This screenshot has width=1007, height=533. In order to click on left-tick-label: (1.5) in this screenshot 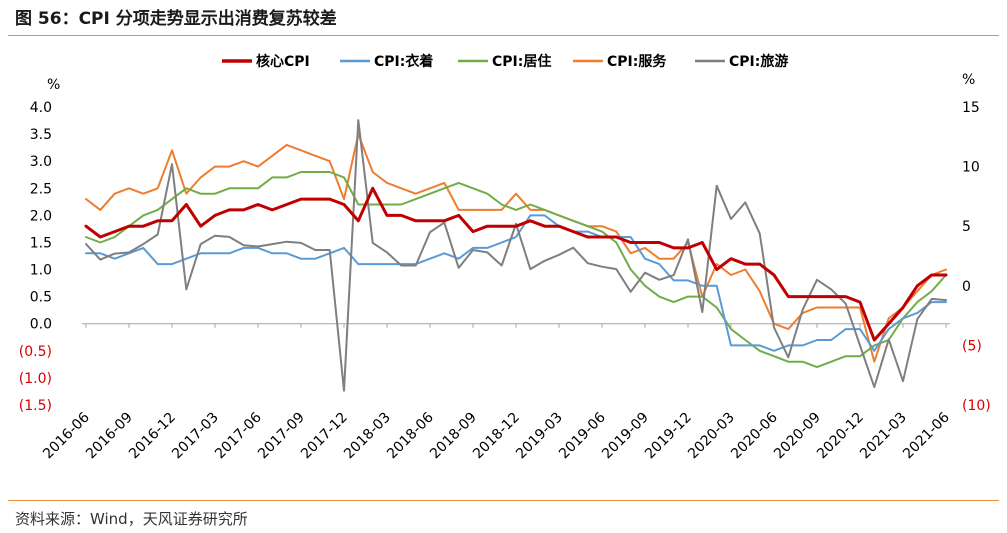, I will do `click(35, 406)`.